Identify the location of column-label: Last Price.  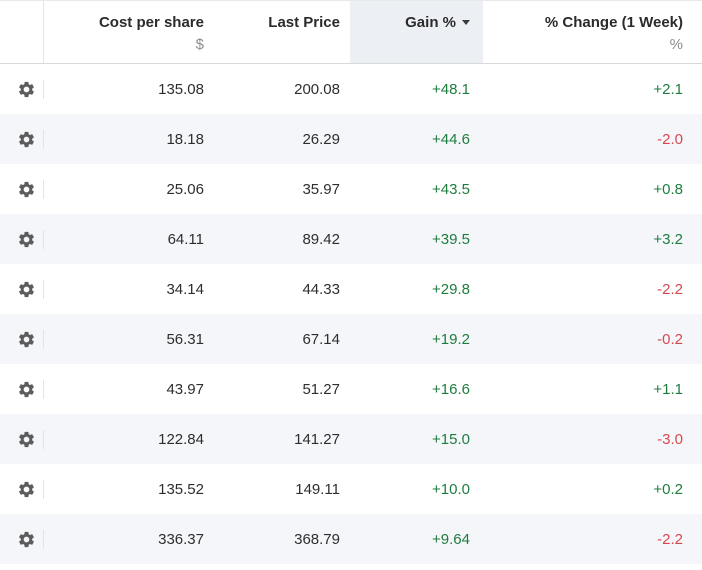
(304, 22).